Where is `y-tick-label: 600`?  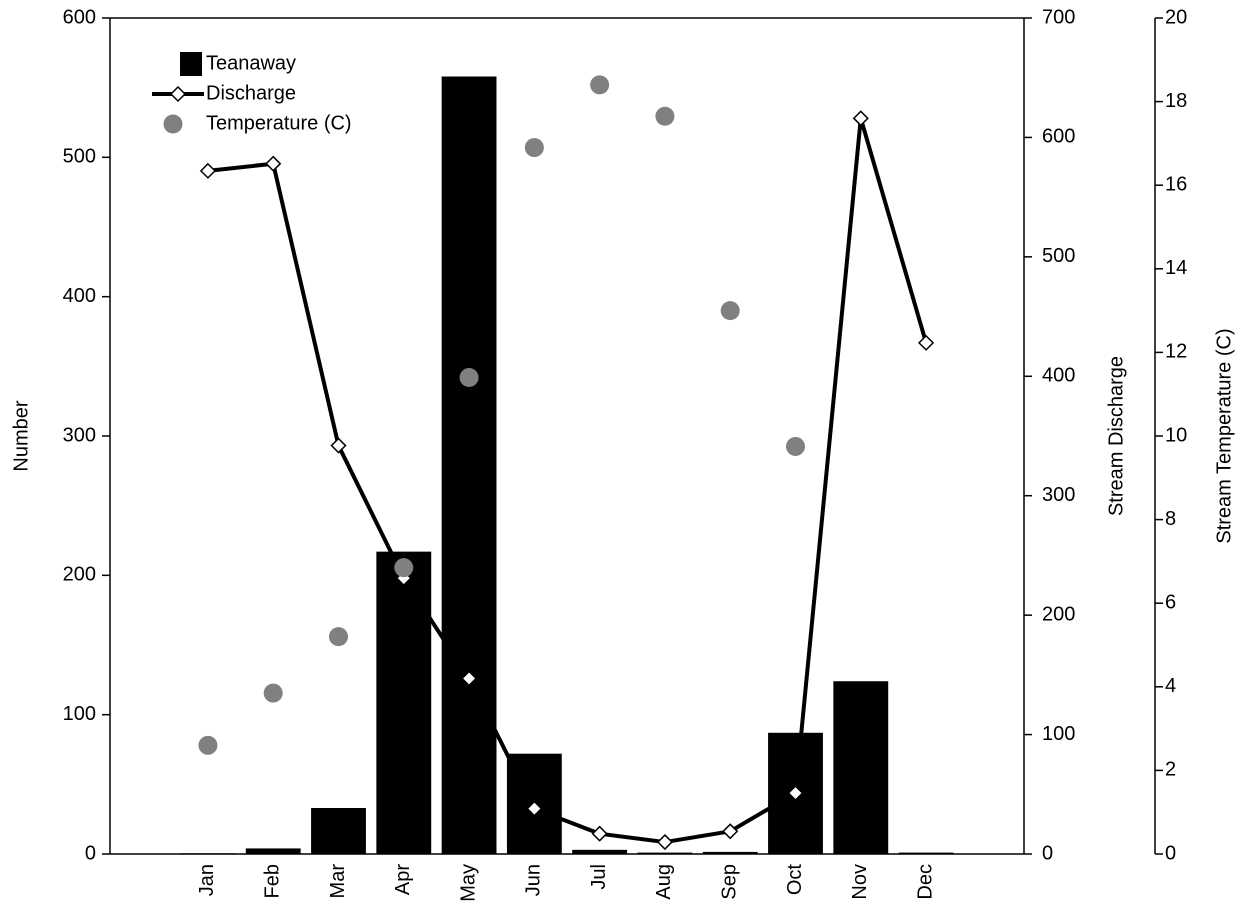
y-tick-label: 600 is located at coordinates (79, 17).